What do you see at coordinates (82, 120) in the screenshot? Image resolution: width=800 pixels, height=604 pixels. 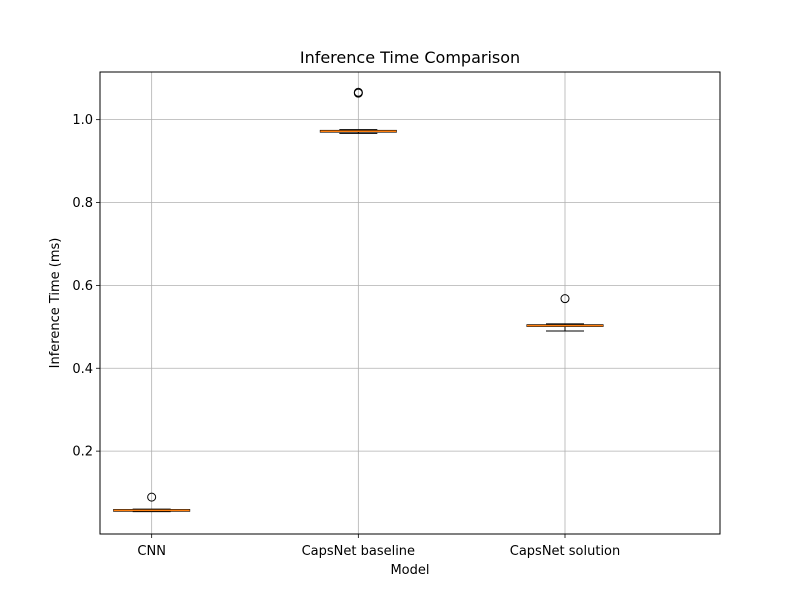 I see `y-tick-label: 1.0` at bounding box center [82, 120].